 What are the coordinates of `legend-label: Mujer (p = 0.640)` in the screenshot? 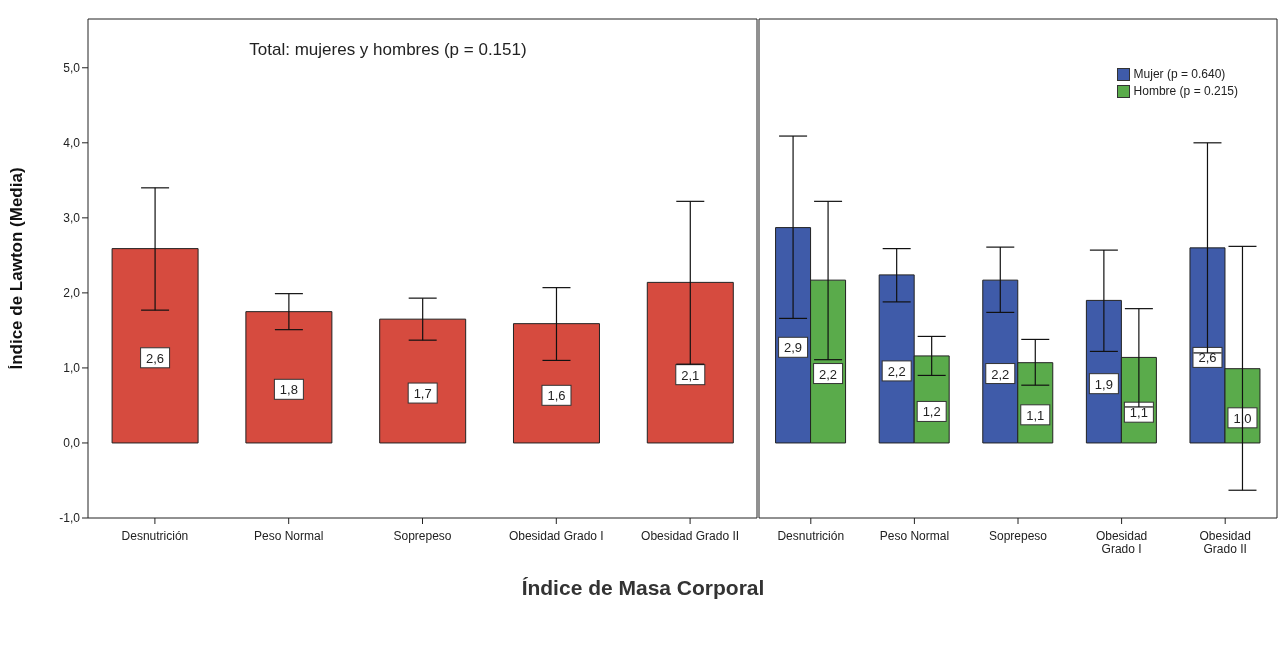 It's located at (1179, 74).